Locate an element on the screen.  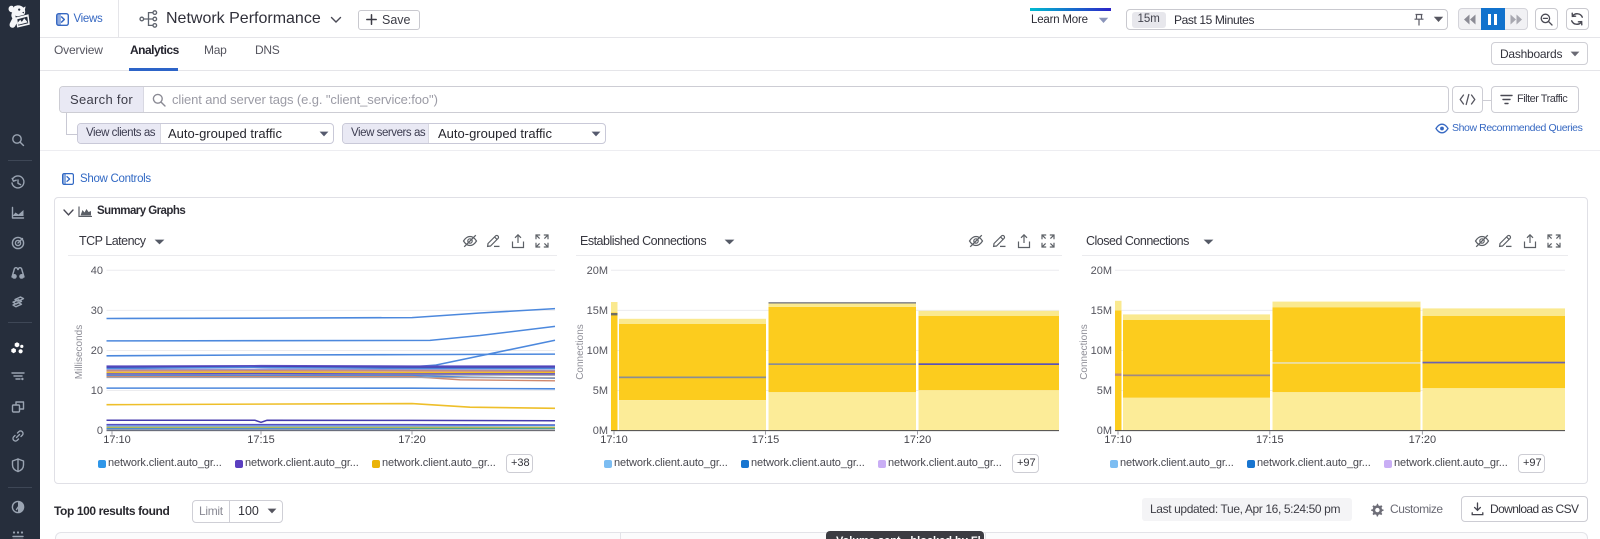
svg-text: 40 is located at coordinates (97, 271).